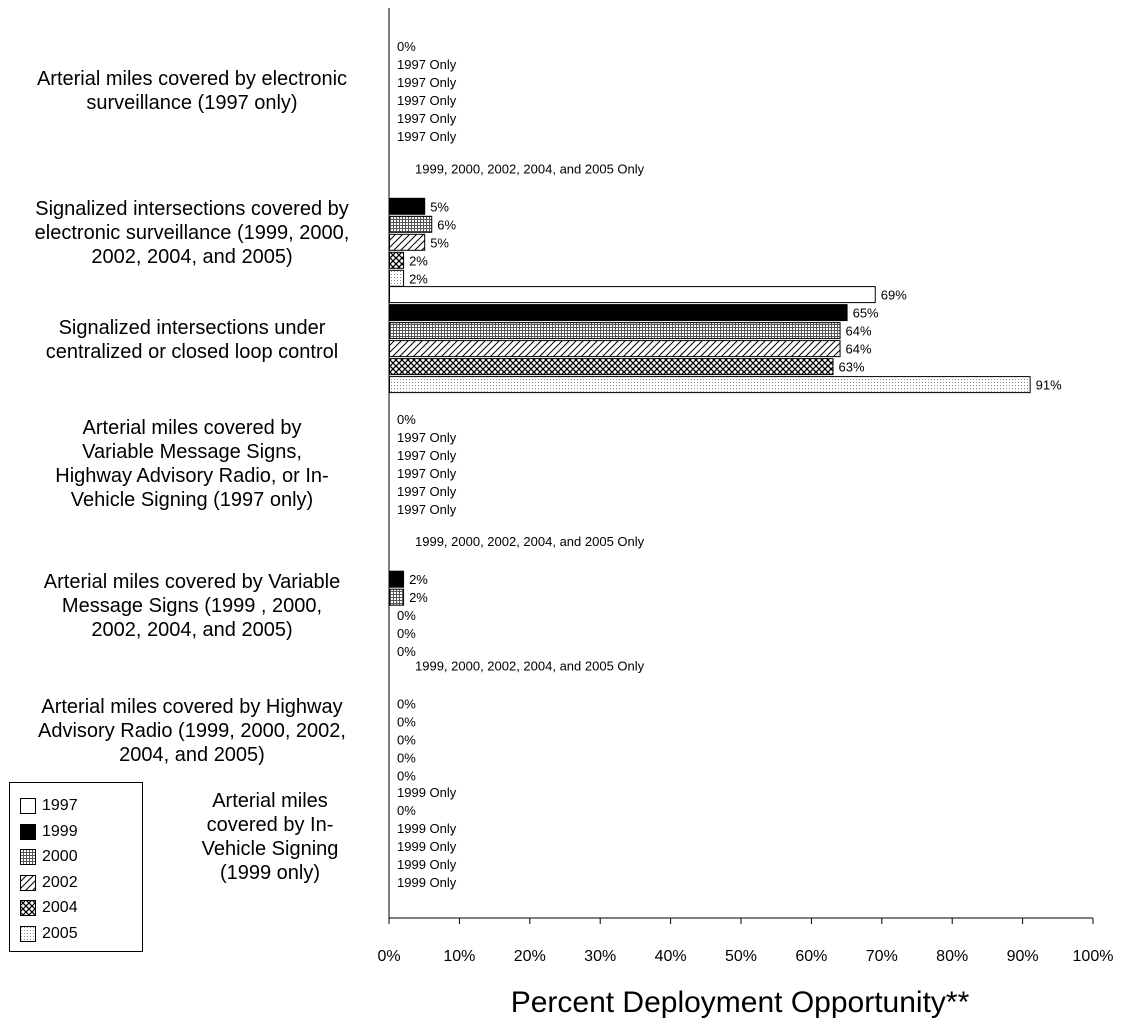  Describe the element at coordinates (192, 499) in the screenshot. I see `category-label-line: Vehicle Signing (1997 only)` at that location.